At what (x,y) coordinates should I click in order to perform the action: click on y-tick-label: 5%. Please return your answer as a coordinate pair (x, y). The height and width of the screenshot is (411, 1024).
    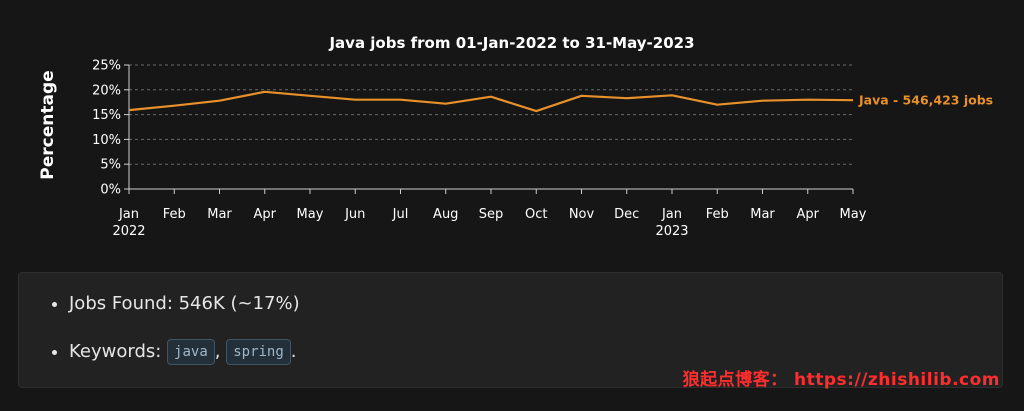
    Looking at the image, I should click on (110, 165).